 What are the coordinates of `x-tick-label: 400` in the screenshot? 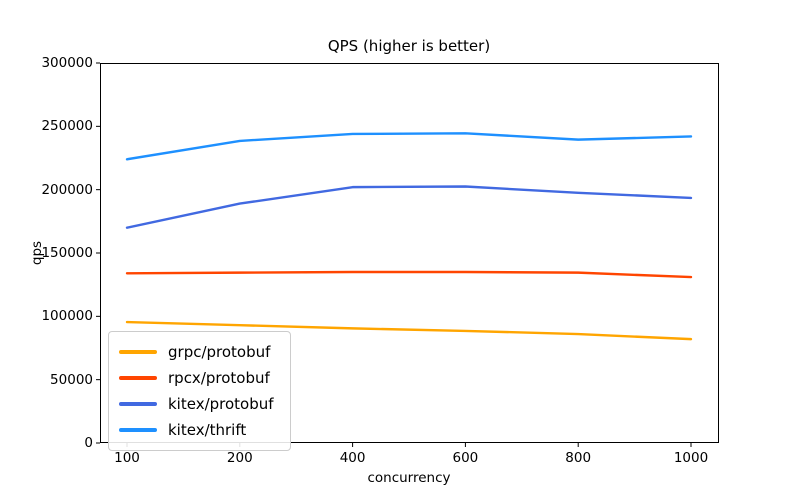 It's located at (352, 458).